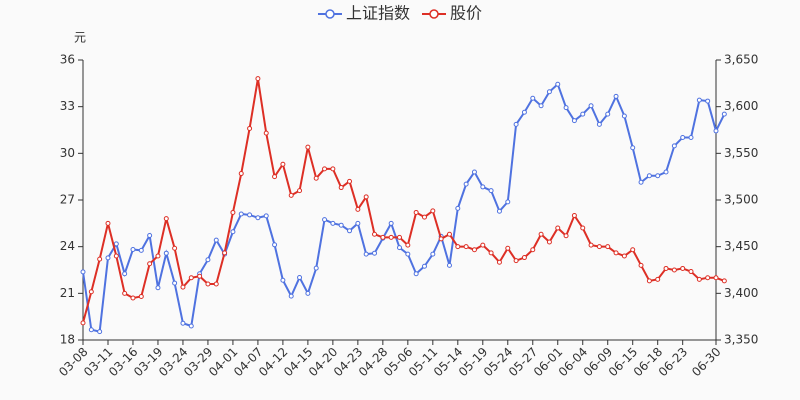 The height and width of the screenshot is (400, 800). Describe the element at coordinates (67, 60) in the screenshot. I see `y-tick-label: 36` at that location.